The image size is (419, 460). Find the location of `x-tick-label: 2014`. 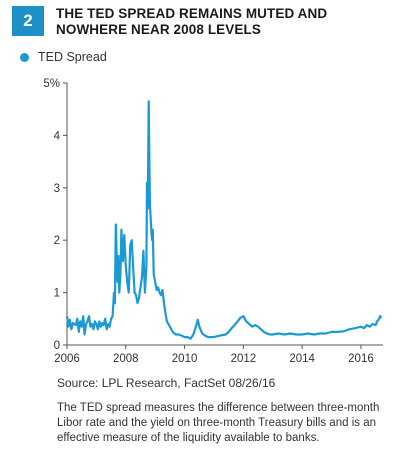

x-tick-label: 2014 is located at coordinates (302, 359).